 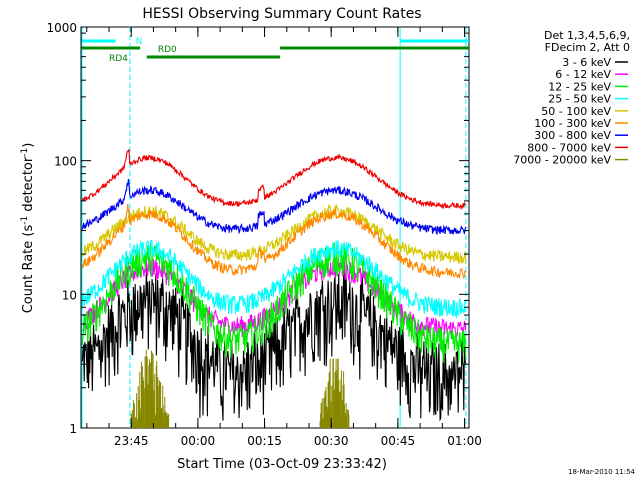 What do you see at coordinates (73, 429) in the screenshot?
I see `y-tick-label: 1` at bounding box center [73, 429].